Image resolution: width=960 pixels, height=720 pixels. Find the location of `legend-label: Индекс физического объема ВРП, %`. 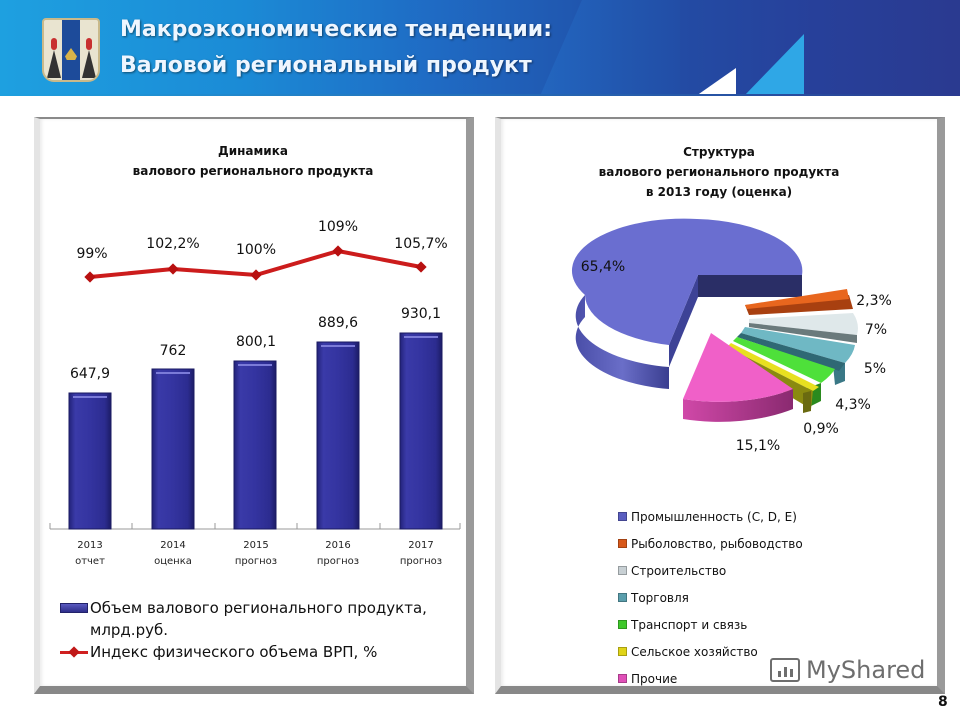

legend-label: Индекс физического объема ВРП, % is located at coordinates (234, 652).